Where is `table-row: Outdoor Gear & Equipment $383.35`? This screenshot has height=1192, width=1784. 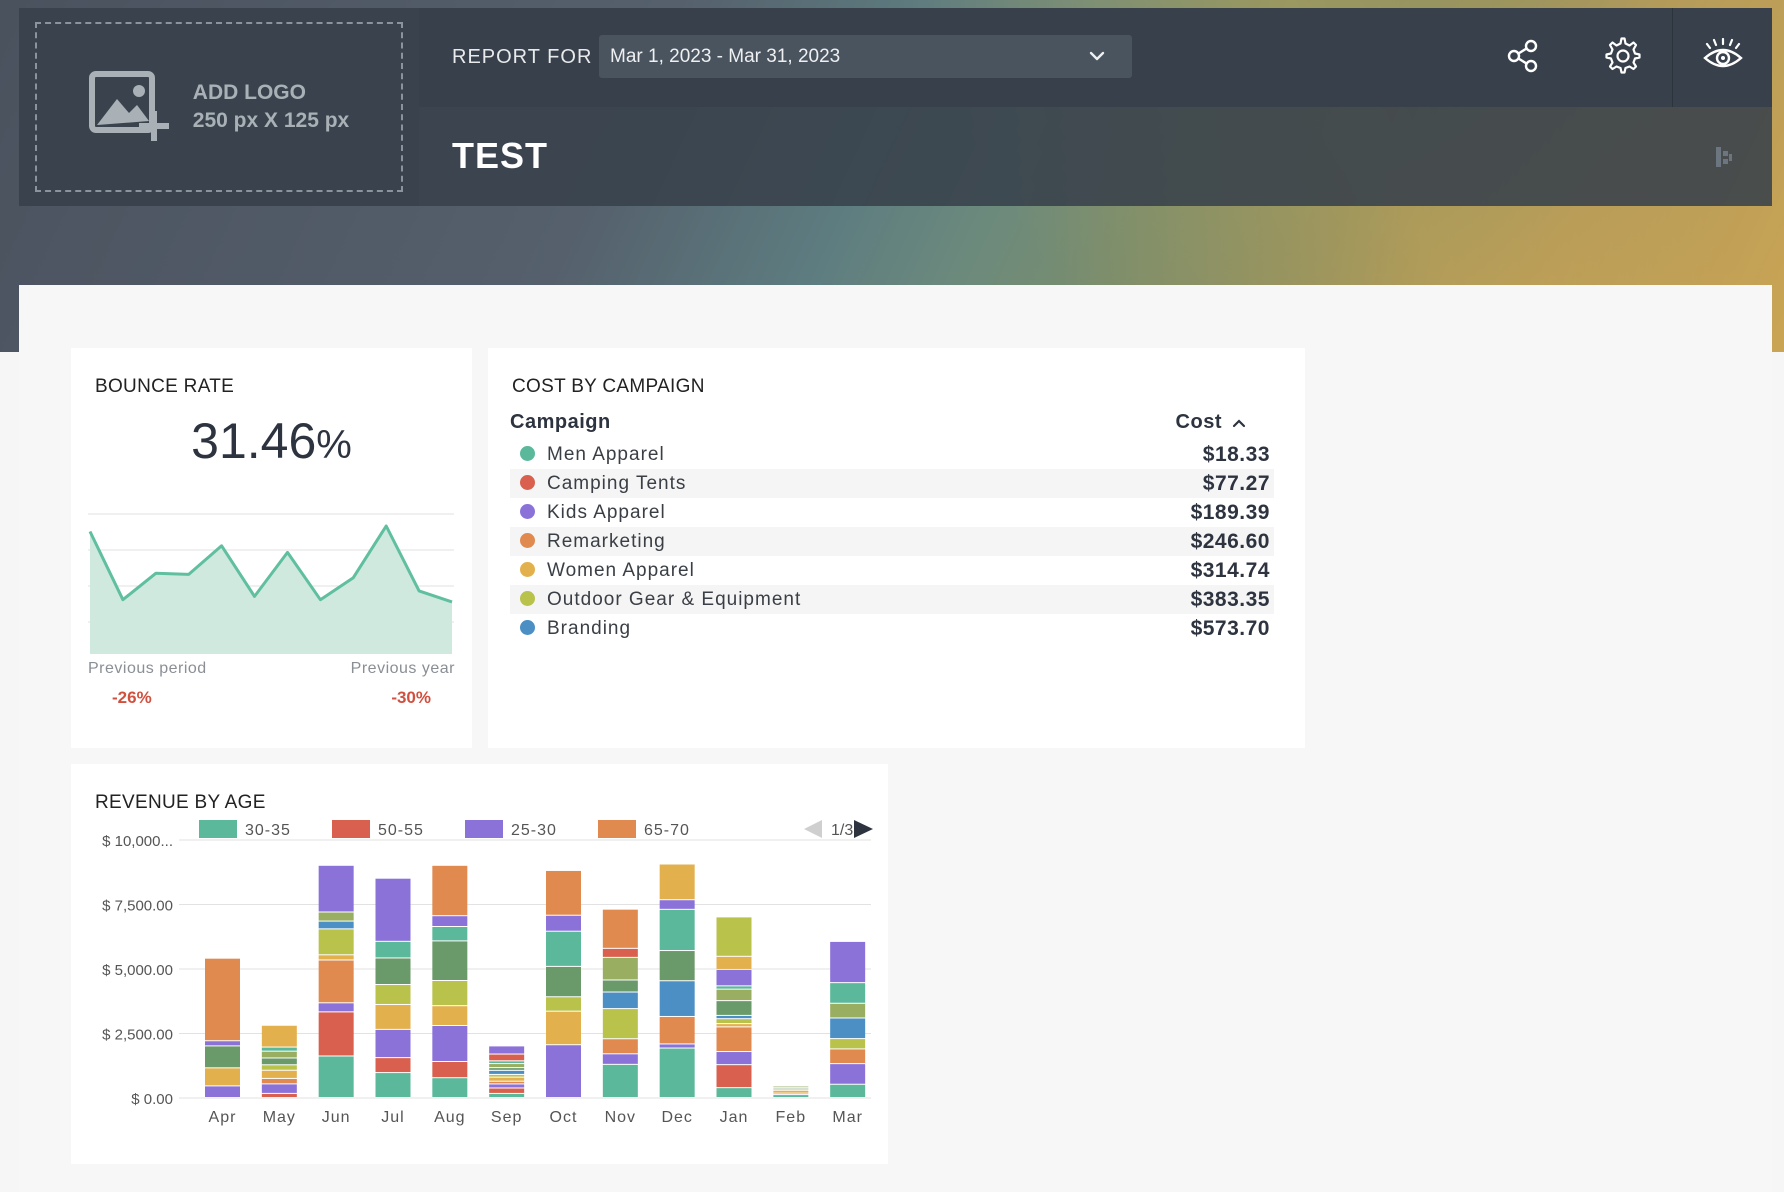
table-row: Outdoor Gear & Equipment $383.35 is located at coordinates (892, 599).